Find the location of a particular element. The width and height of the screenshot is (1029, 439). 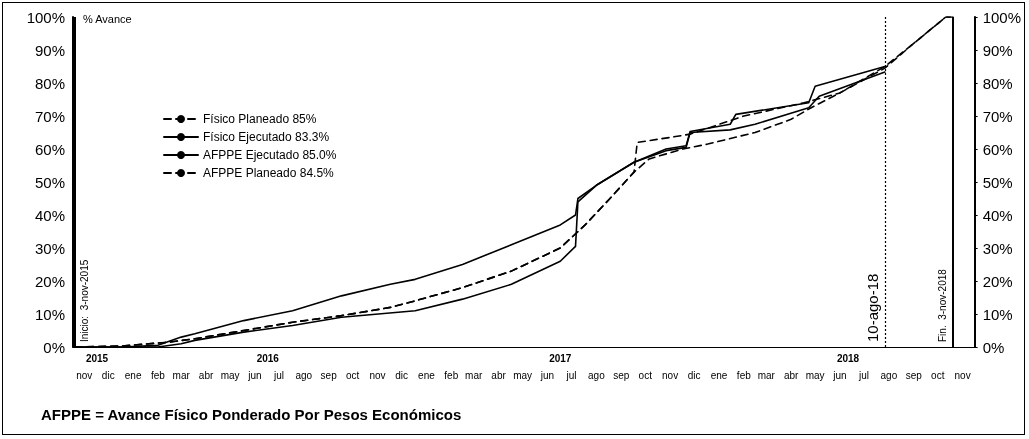

text: AFPPE = Avance Físico Ponderado Por Pesos Económicos is located at coordinates (251, 414).